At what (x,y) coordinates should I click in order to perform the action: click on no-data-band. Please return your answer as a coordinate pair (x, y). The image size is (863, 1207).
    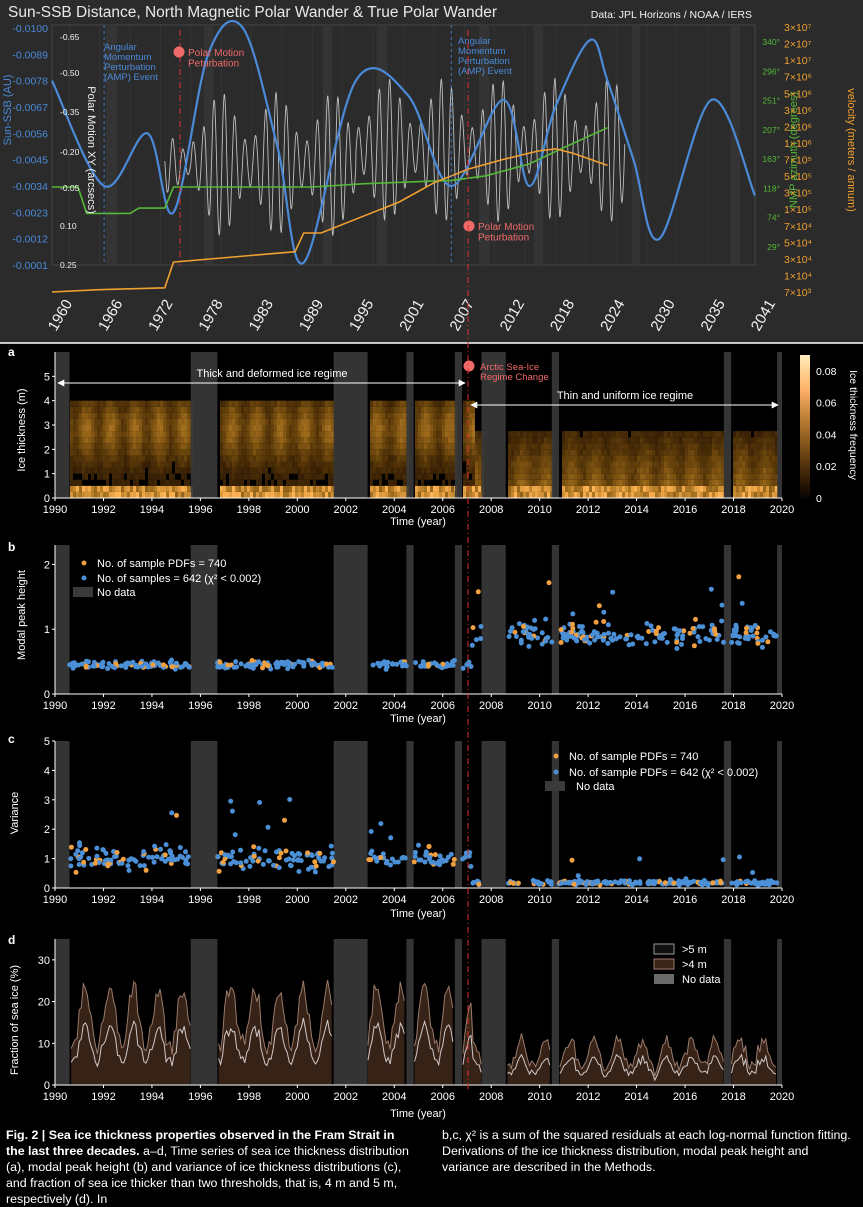
    Looking at the image, I should click on (204, 1012).